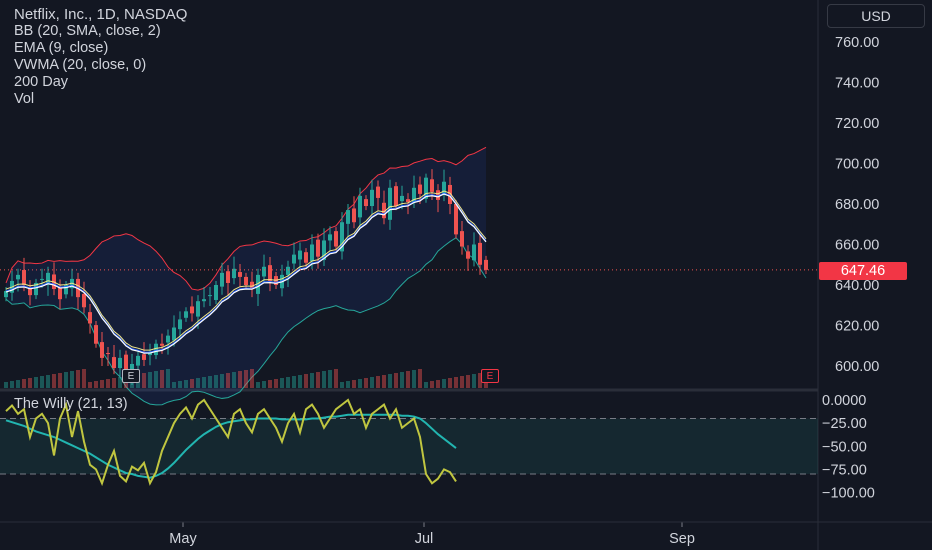 This screenshot has height=550, width=932. What do you see at coordinates (24, 99) in the screenshot?
I see `indicator-vol: Vol` at bounding box center [24, 99].